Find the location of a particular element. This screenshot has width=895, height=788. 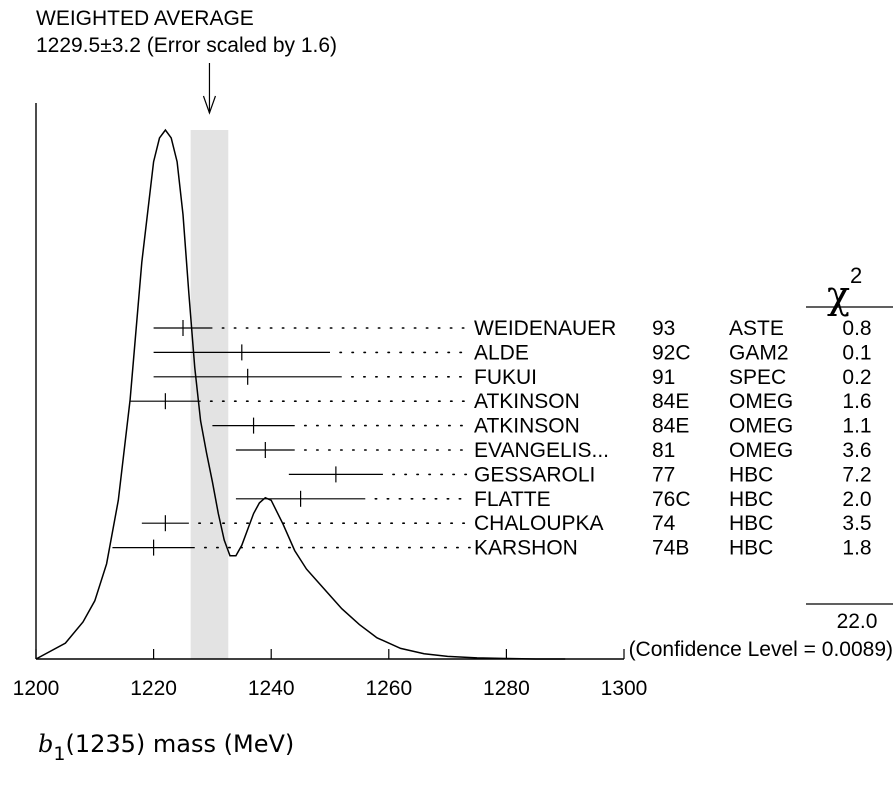

confidence-level: (Confidence Level = 0.0089) is located at coordinates (761, 649).